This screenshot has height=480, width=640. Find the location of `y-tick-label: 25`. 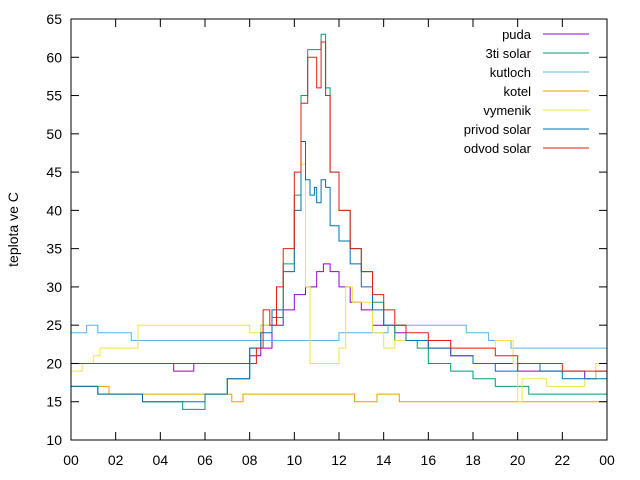

y-tick-label: 25 is located at coordinates (54, 325).